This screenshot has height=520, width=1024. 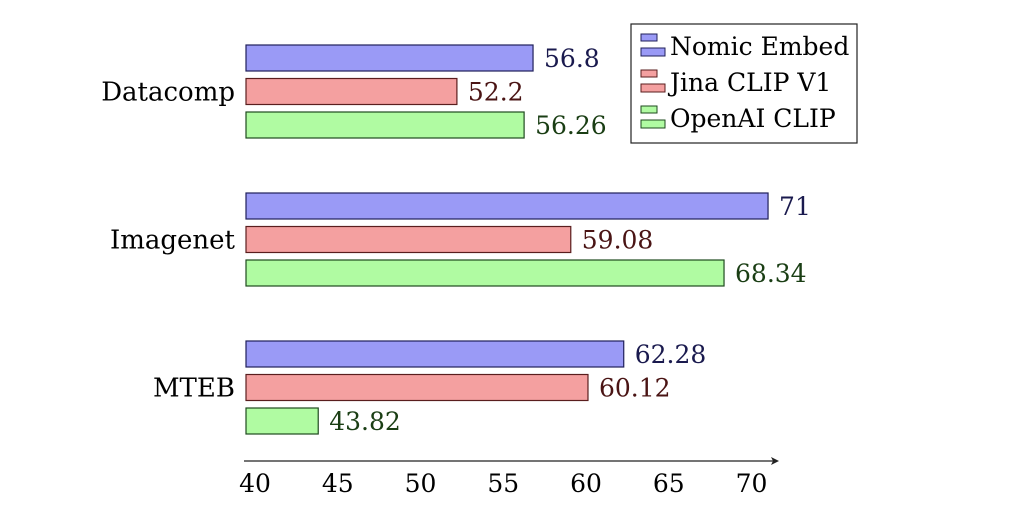 I want to click on x-tick-label: 70, so click(x=752, y=483).